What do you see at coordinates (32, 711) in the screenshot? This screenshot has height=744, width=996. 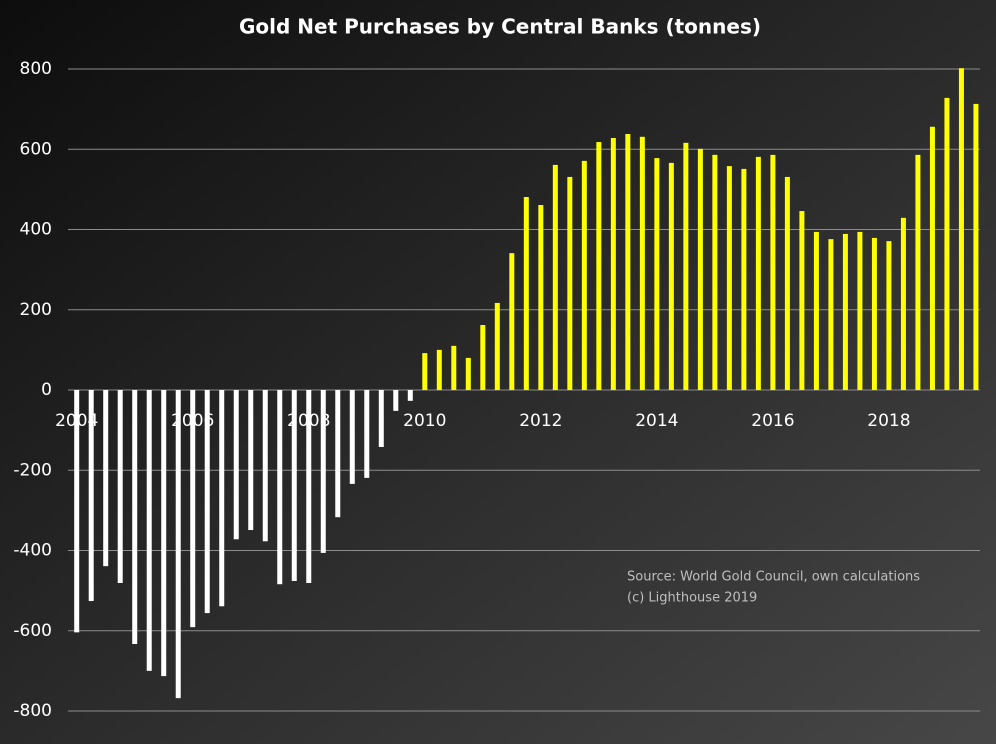 I see `y-tick-label: -800` at bounding box center [32, 711].